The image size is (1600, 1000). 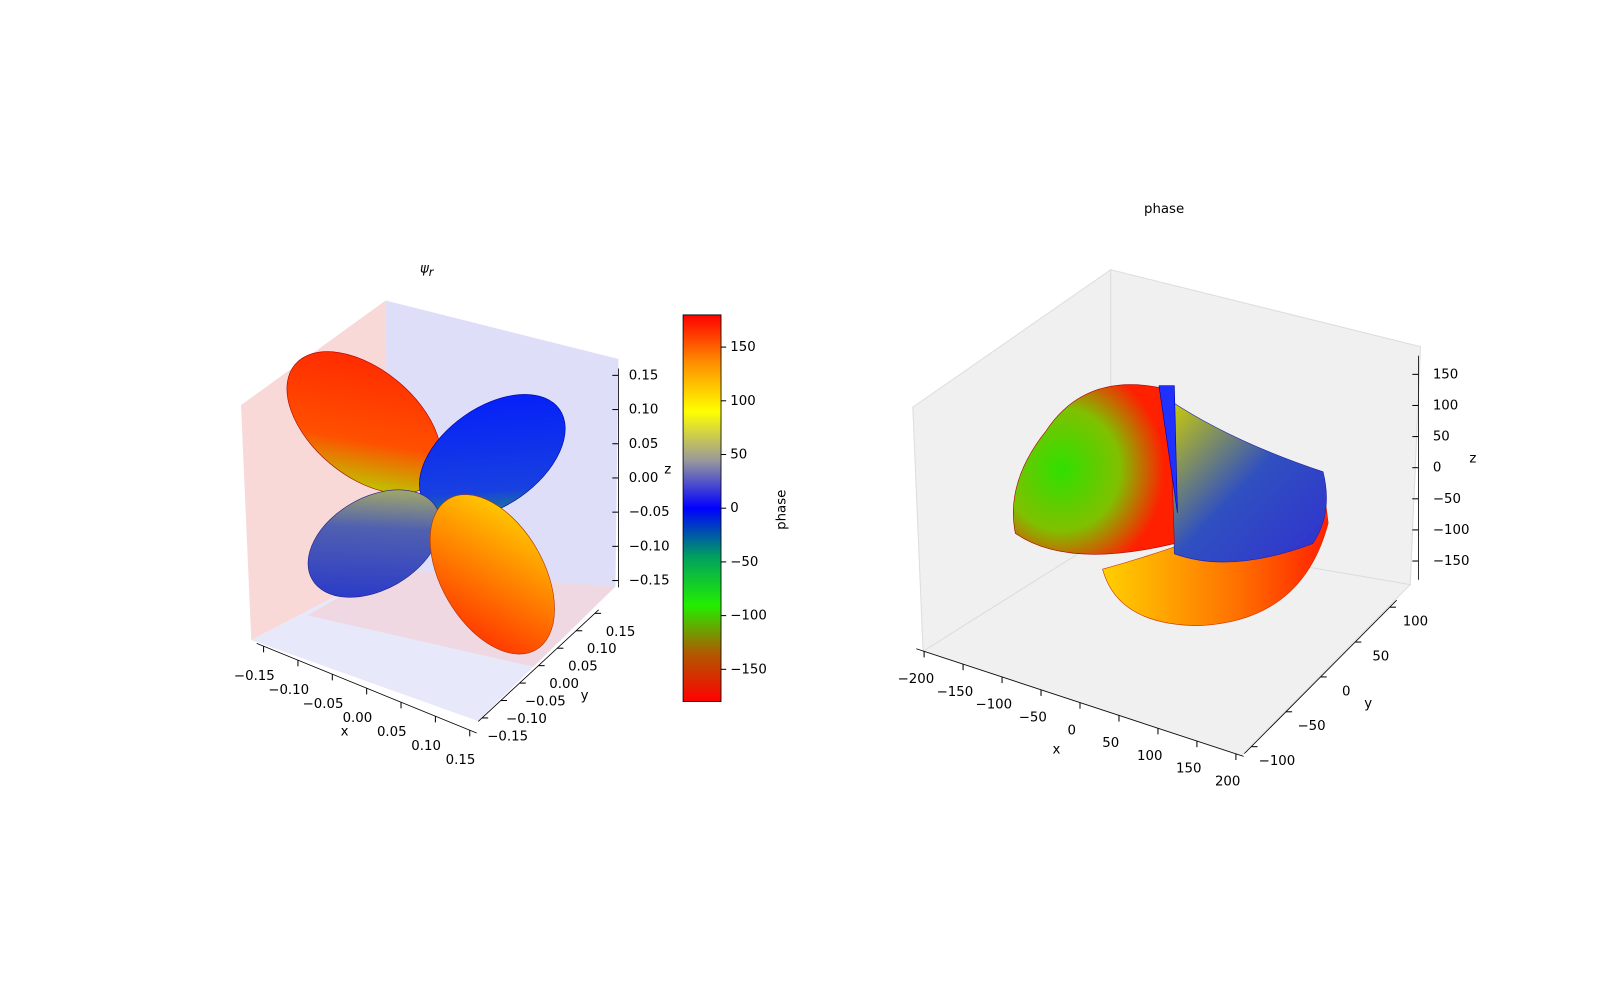 I want to click on y-tick-label: 0.10, so click(x=602, y=649).